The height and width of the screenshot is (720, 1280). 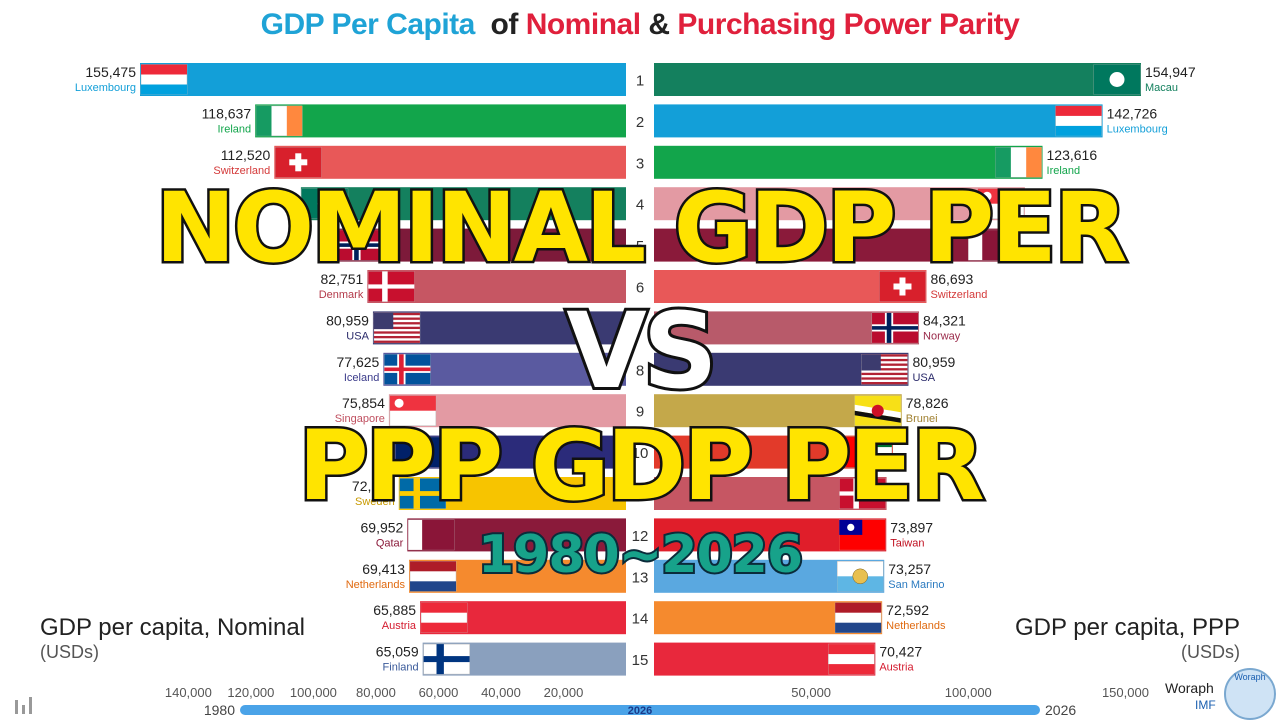 What do you see at coordinates (1132, 113) in the screenshot?
I see `ppp-value-label: 142,726` at bounding box center [1132, 113].